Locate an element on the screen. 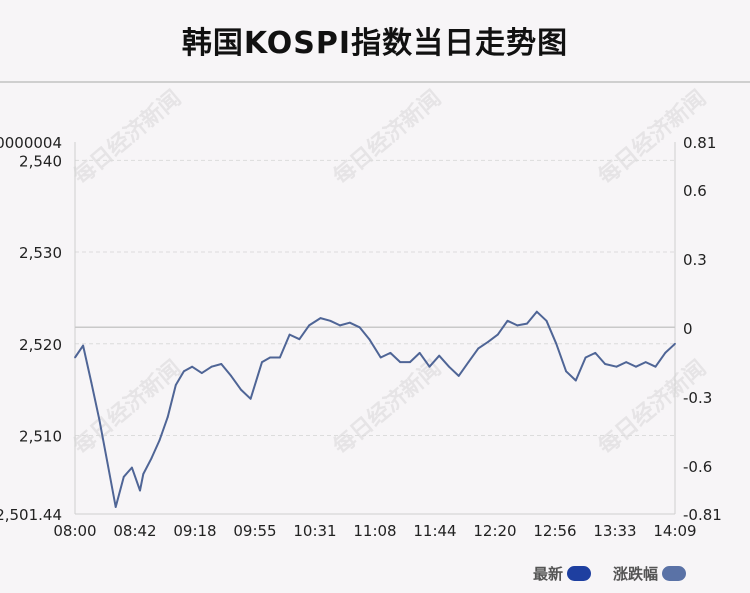 The width and height of the screenshot is (750, 593). x-tick-label: 09:18 is located at coordinates (194, 531).